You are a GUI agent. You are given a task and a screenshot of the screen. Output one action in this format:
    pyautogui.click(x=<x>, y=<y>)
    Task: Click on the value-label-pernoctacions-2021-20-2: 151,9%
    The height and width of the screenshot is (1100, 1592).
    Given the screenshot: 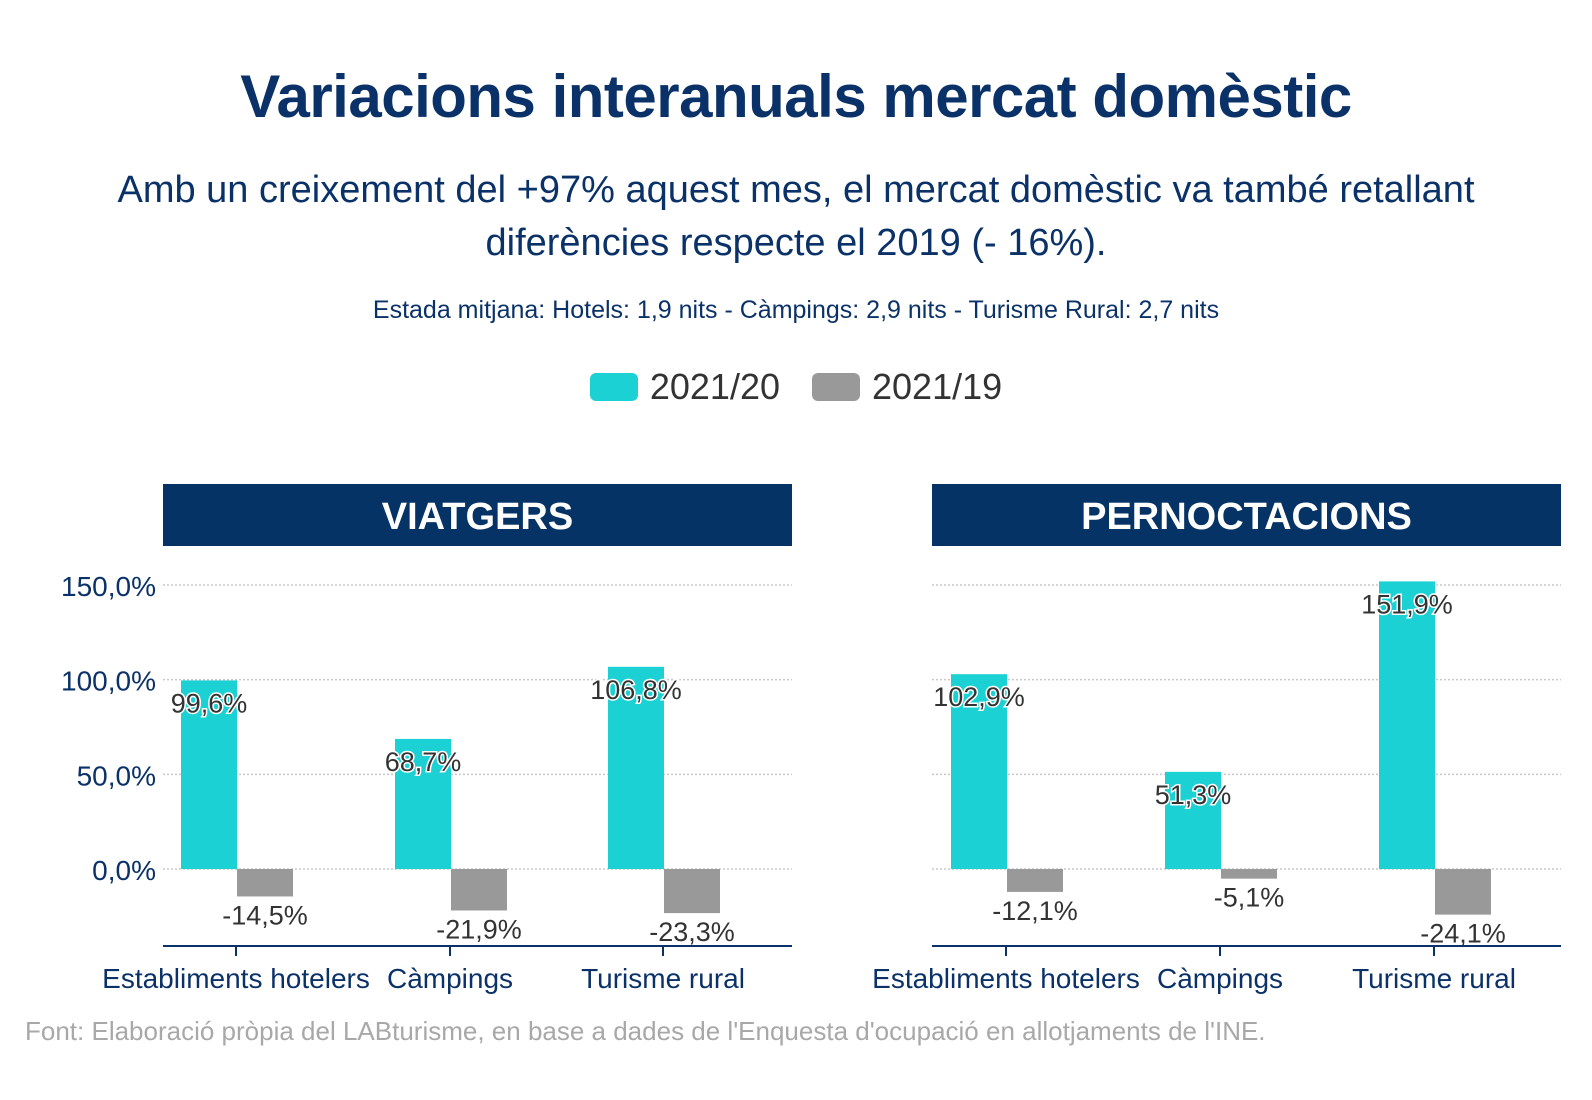 What is the action you would take?
    pyautogui.click(x=1407, y=604)
    